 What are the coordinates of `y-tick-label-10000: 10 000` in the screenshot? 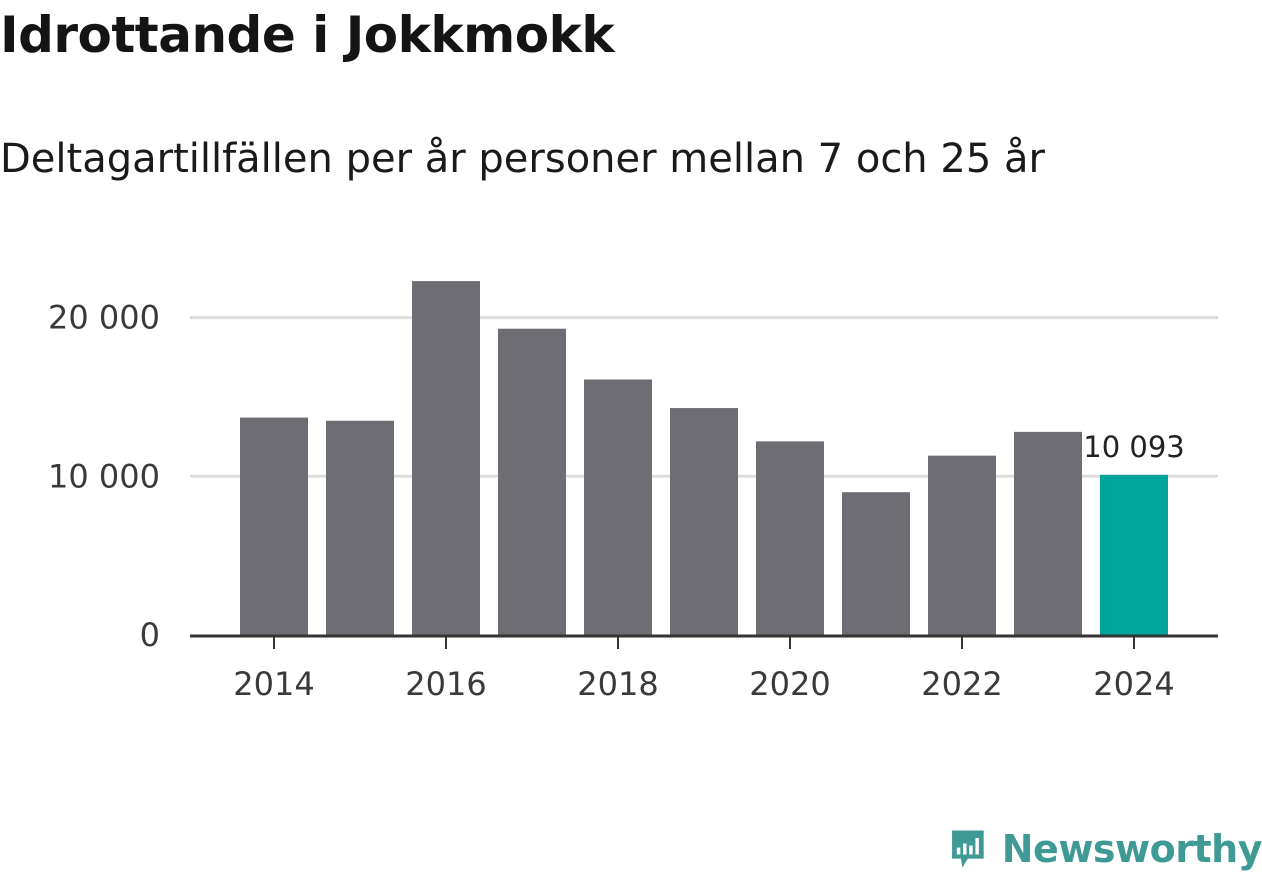 It's located at (104, 476).